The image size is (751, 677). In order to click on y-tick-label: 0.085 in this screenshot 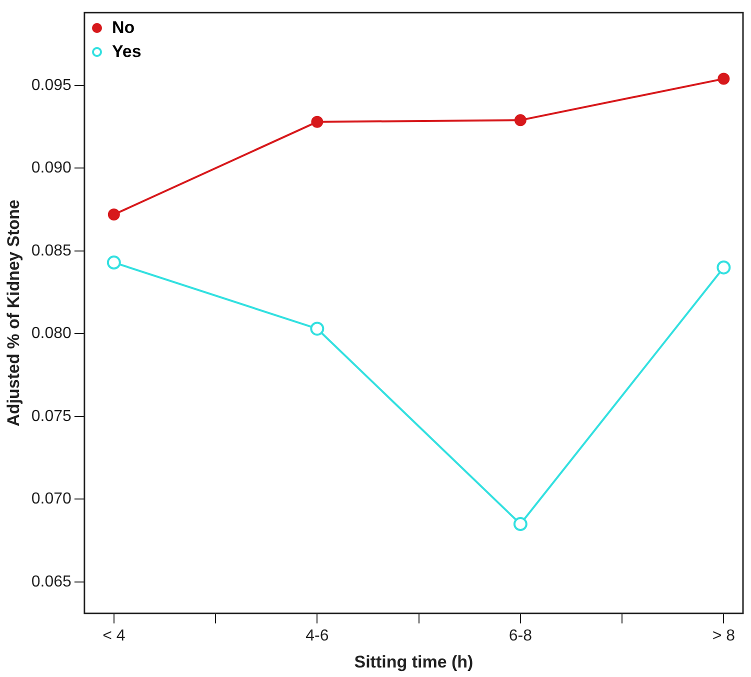, I will do `click(51, 251)`.